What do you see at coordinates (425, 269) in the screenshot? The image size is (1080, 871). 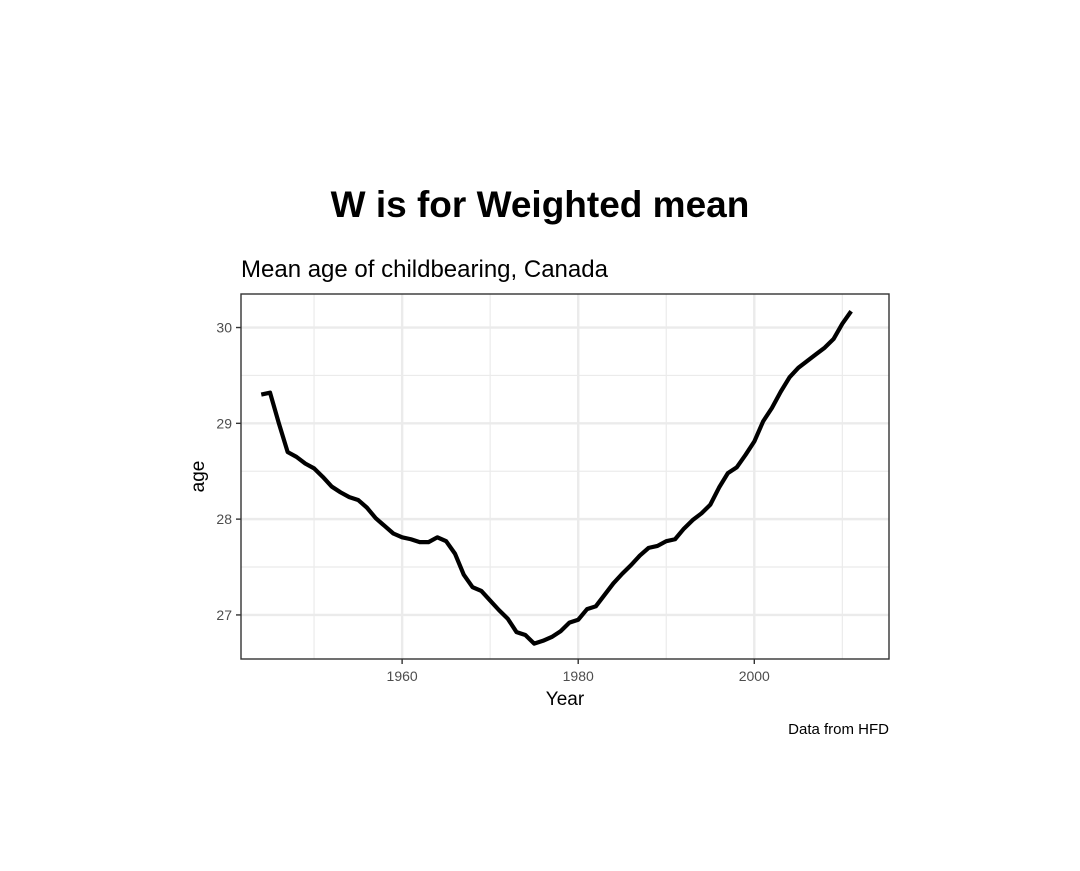 I see `chart-subtitle: Mean age of childbearing, Canada` at bounding box center [425, 269].